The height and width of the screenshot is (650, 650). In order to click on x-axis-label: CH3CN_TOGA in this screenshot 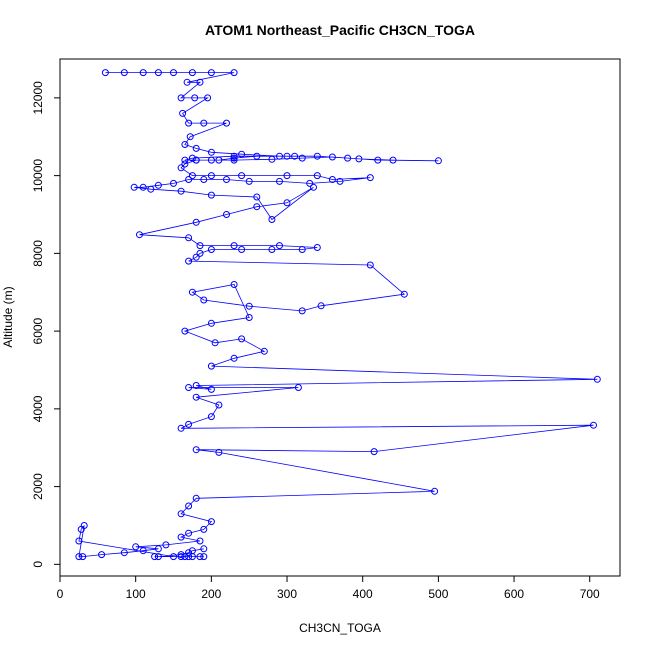, I will do `click(340, 628)`.